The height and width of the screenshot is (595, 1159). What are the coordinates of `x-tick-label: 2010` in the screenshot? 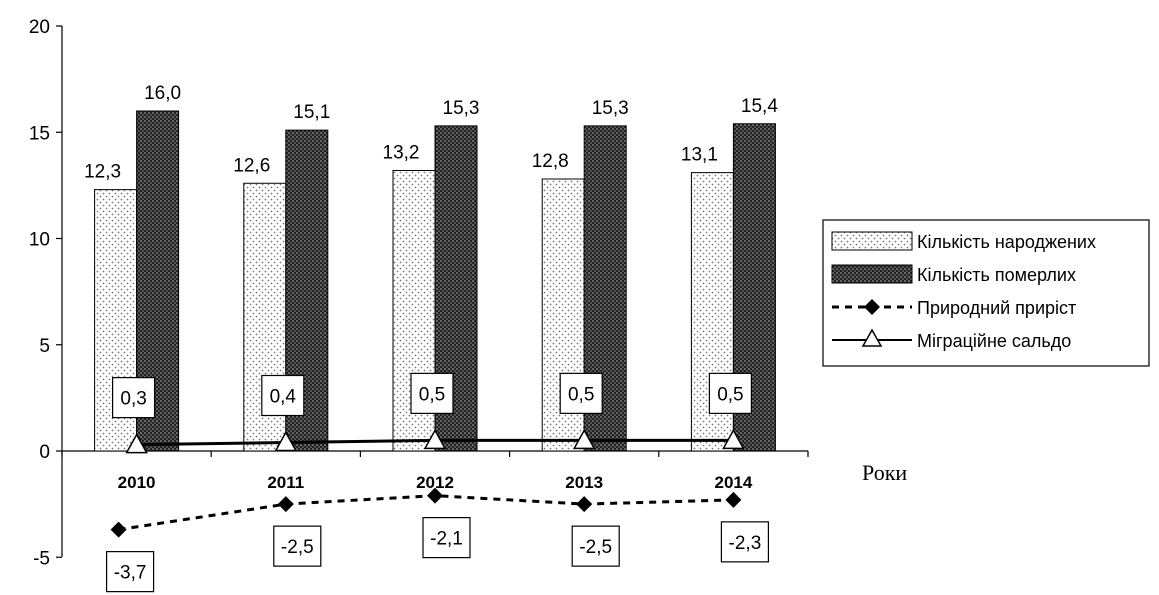 It's located at (137, 482).